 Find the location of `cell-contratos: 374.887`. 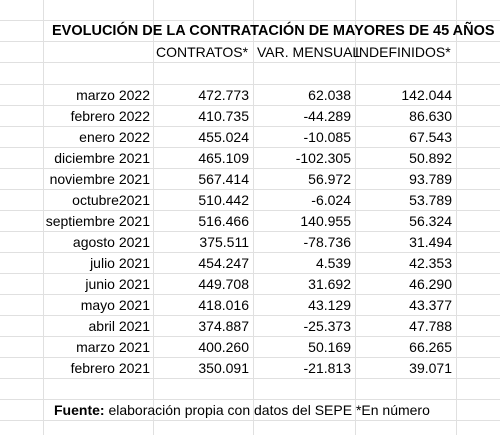

cell-contratos: 374.887 is located at coordinates (223, 326).